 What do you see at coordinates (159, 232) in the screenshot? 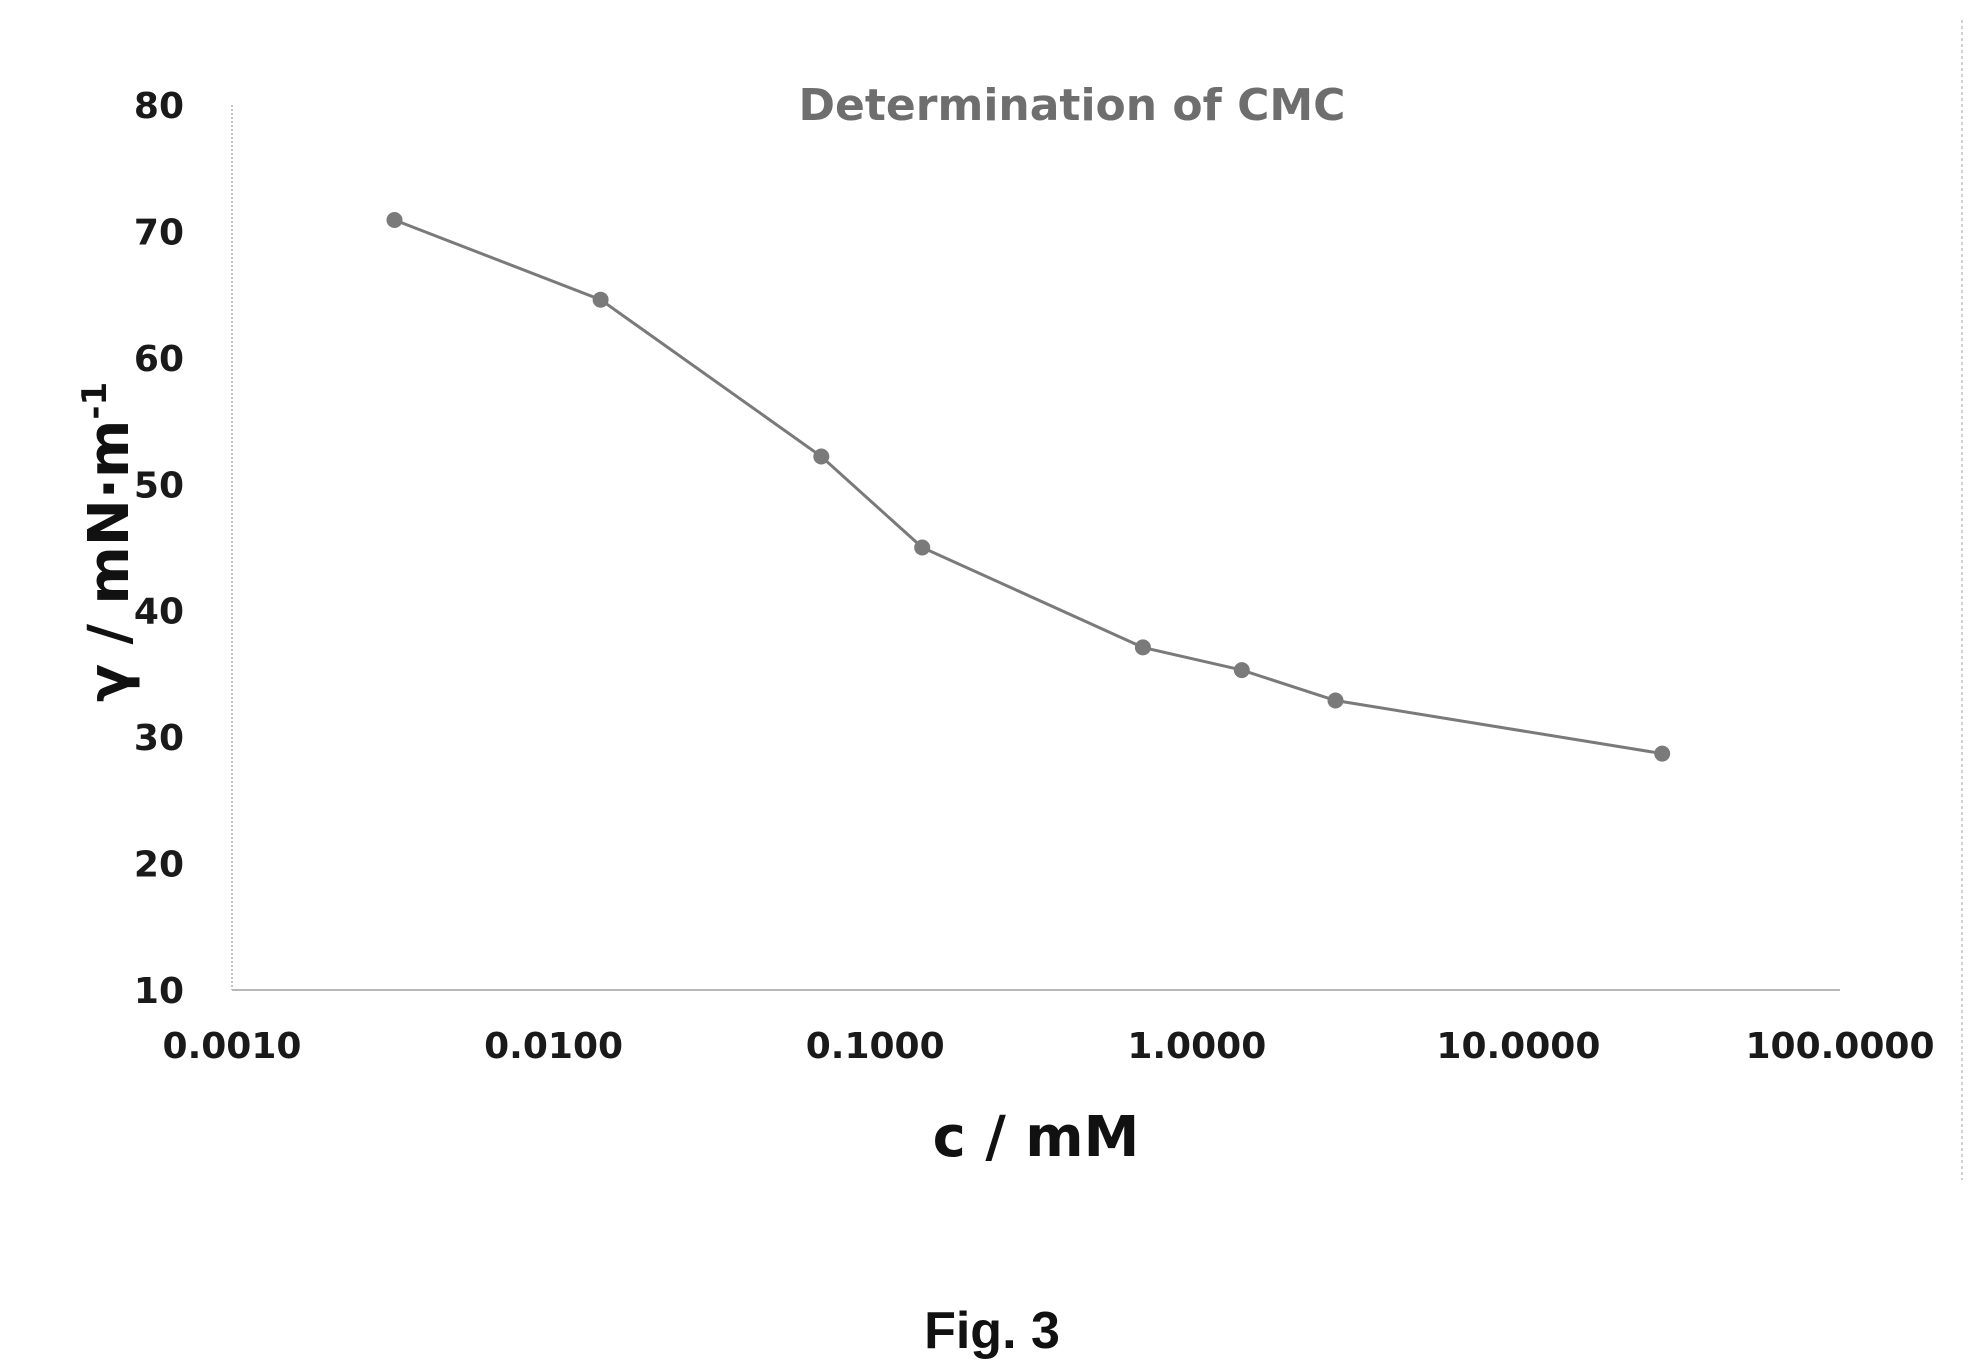
I see `y-tick-label: 70` at bounding box center [159, 232].